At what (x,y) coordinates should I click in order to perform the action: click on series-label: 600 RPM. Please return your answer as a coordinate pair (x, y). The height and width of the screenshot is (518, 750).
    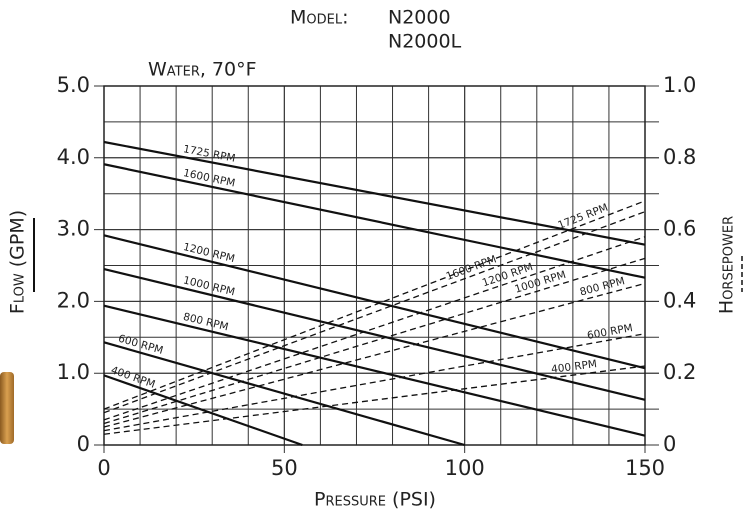
    Looking at the image, I should click on (609, 332).